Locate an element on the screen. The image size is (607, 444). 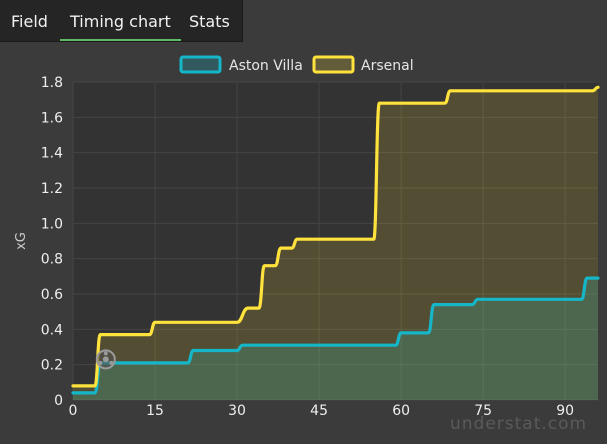
y-tick-label: 0.6 is located at coordinates (52, 295).